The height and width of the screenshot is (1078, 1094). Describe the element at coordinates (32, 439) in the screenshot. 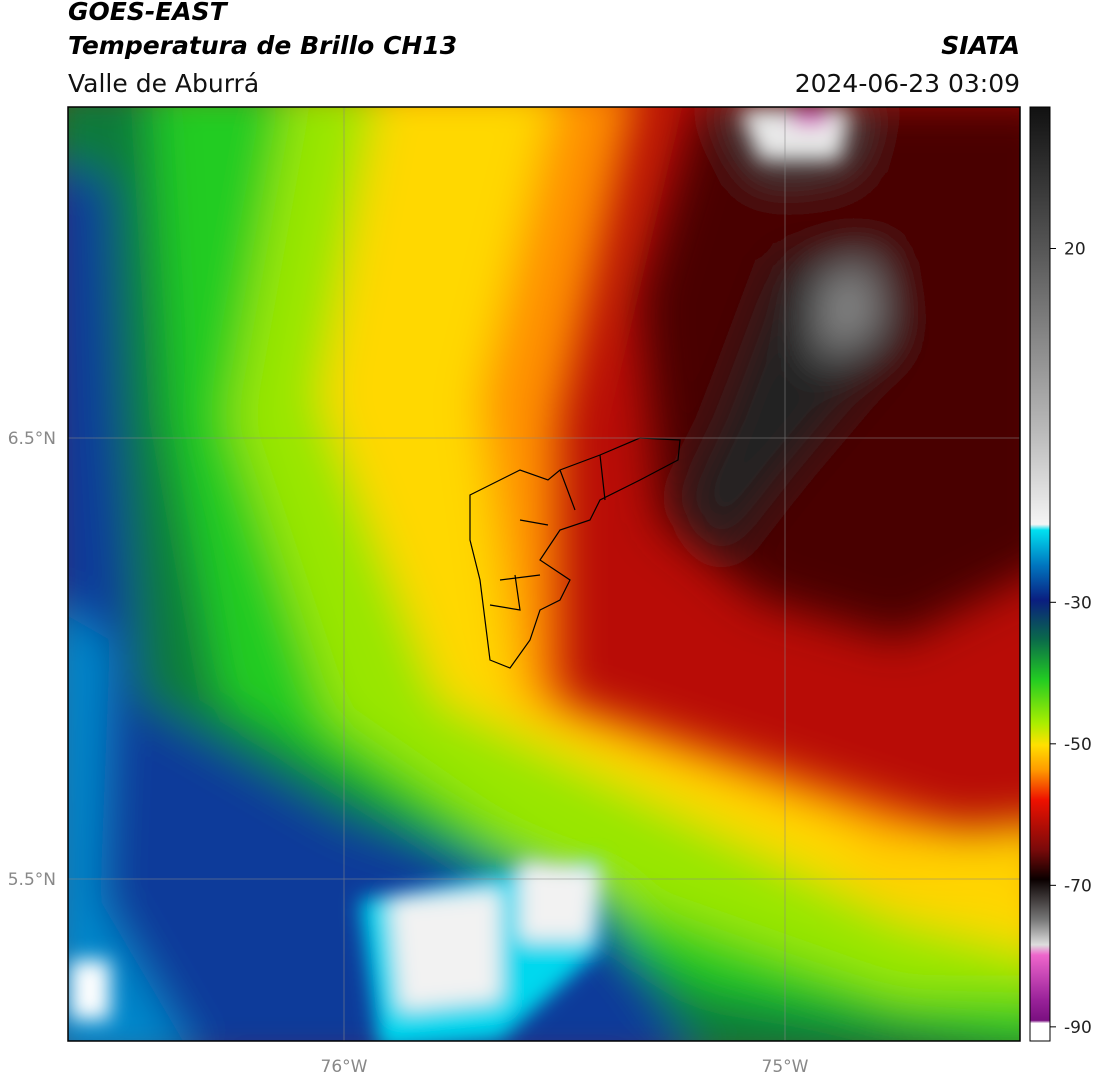

I see `lat-label: 6.5°N` at that location.